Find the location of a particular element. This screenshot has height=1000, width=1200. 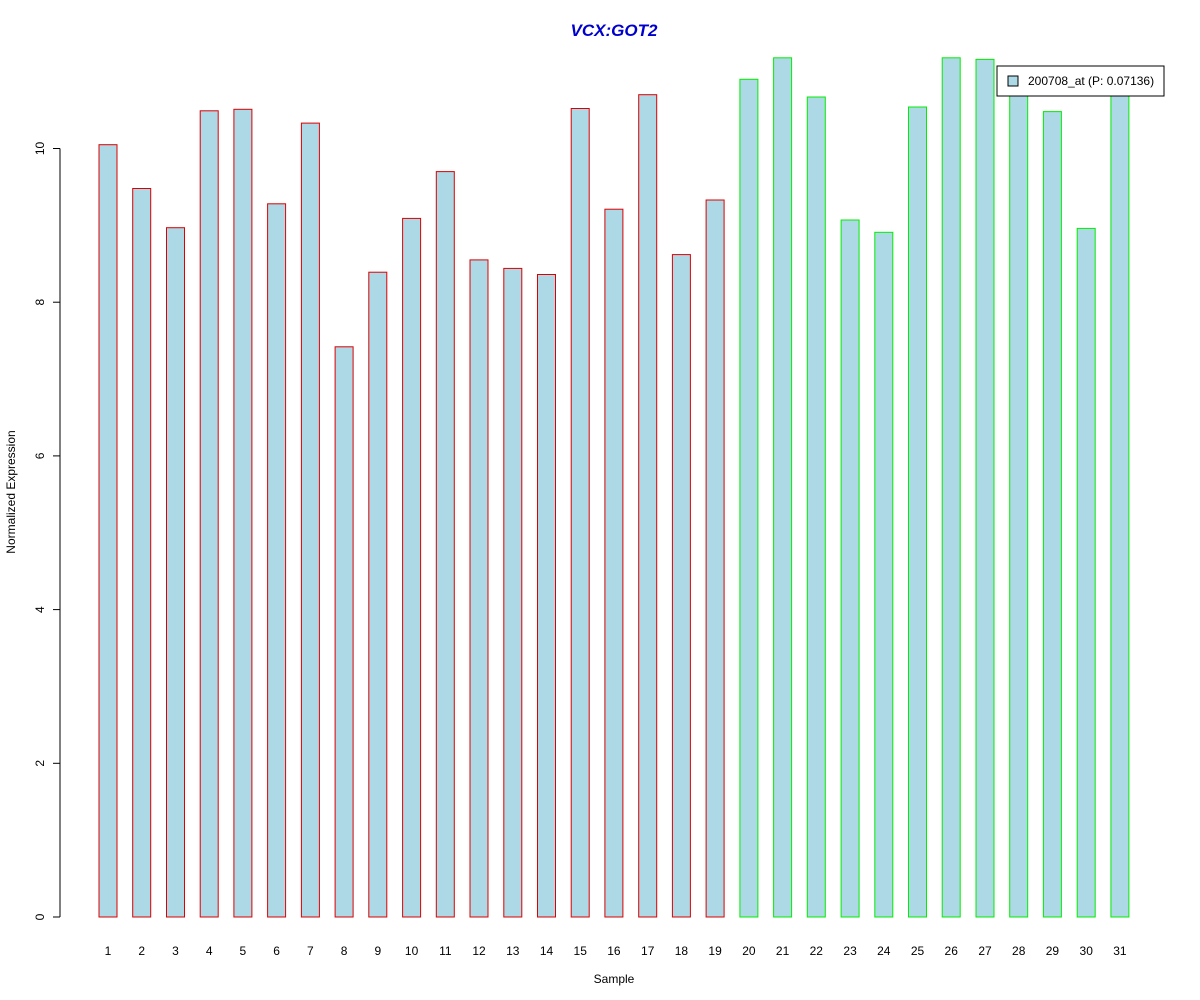

legend-label: 200708_at (P: 0.07136) is located at coordinates (1091, 81).